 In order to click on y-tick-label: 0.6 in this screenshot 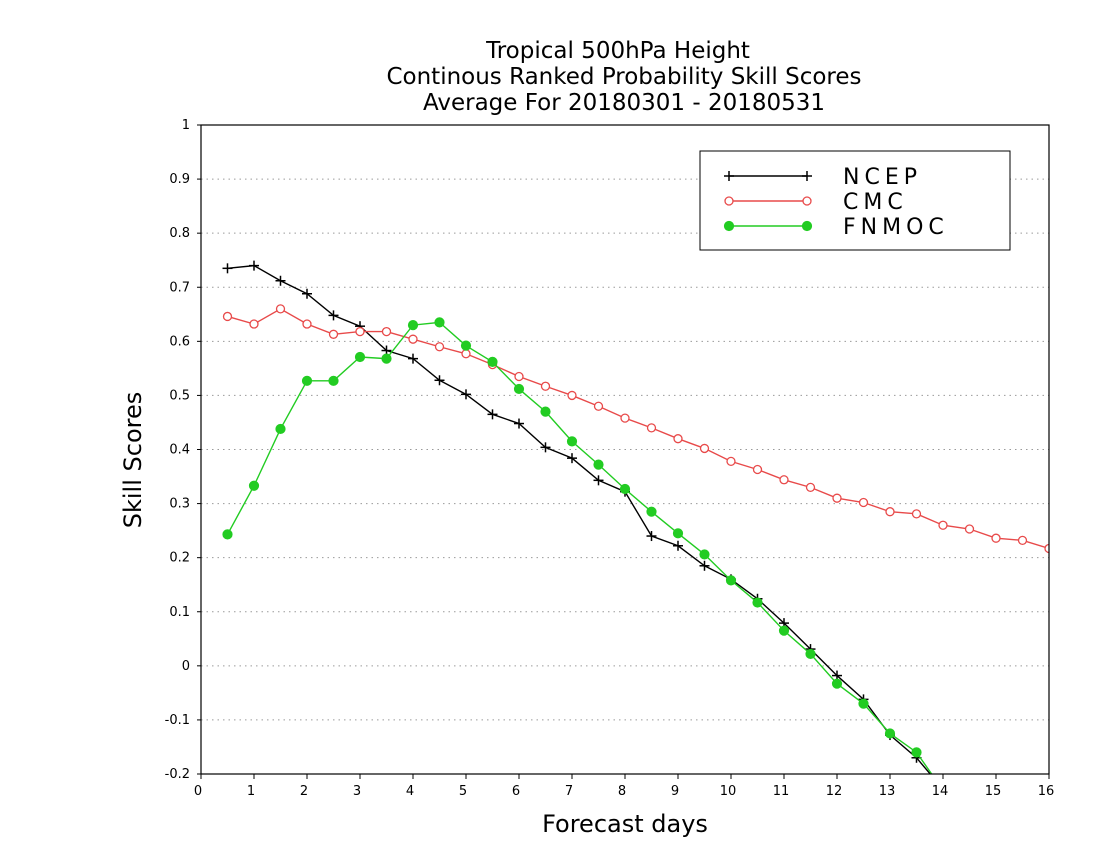, I will do `click(179, 341)`.